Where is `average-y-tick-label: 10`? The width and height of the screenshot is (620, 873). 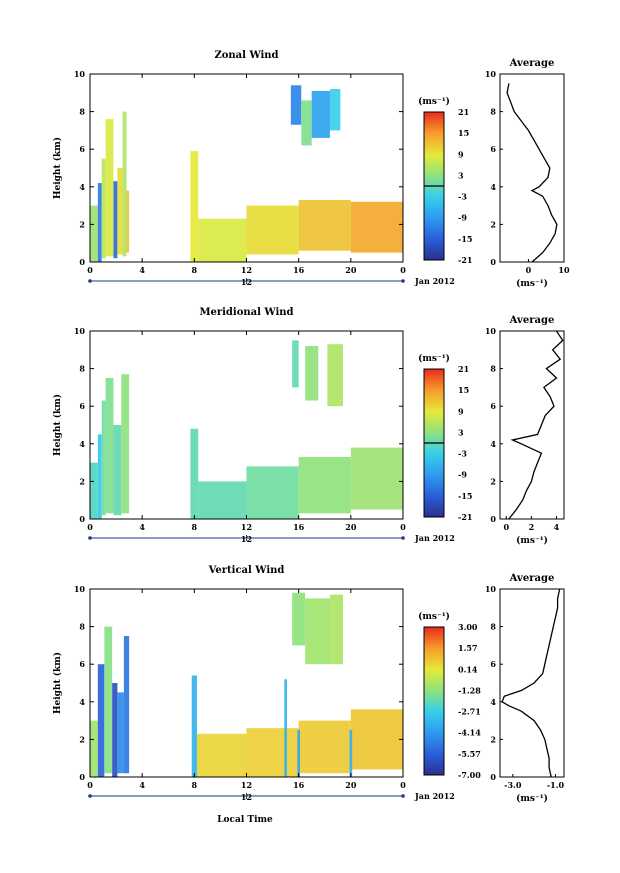
average-y-tick-label: 10 is located at coordinates (491, 589).